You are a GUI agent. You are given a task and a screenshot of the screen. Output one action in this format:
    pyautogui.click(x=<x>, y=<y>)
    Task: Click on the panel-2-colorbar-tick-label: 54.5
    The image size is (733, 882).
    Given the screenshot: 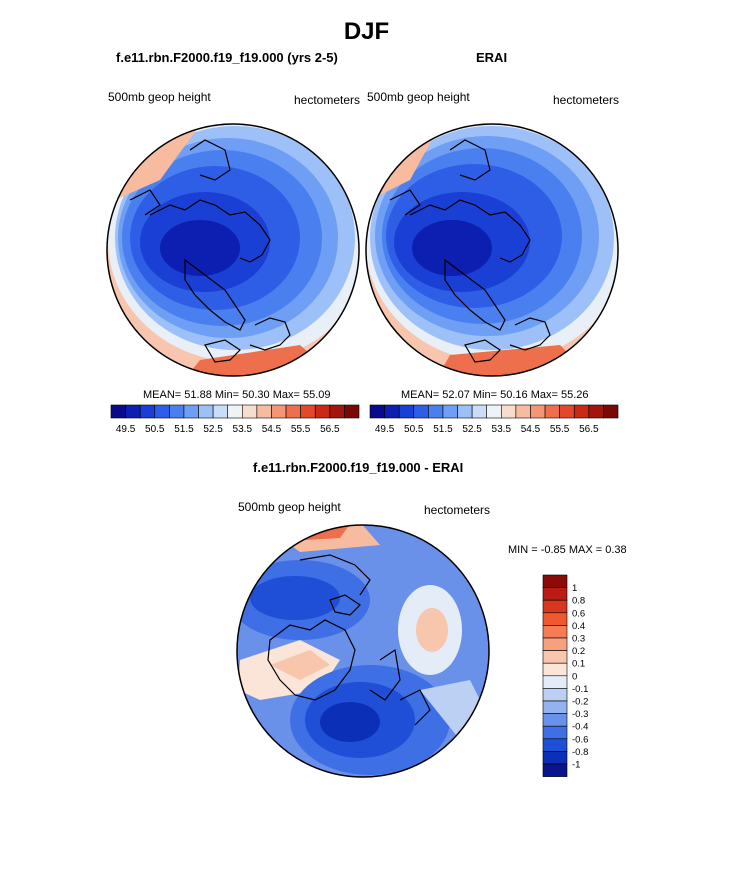 What is the action you would take?
    pyautogui.click(x=531, y=429)
    